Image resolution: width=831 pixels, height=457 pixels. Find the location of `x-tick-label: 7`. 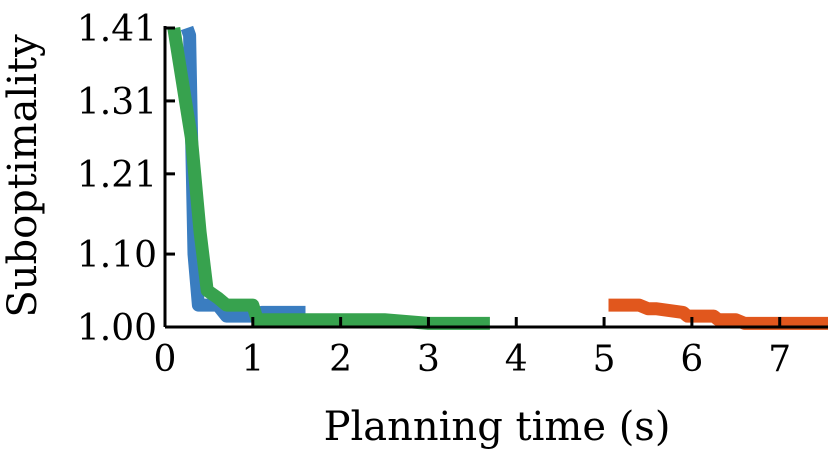

x-tick-label: 7 is located at coordinates (779, 359).